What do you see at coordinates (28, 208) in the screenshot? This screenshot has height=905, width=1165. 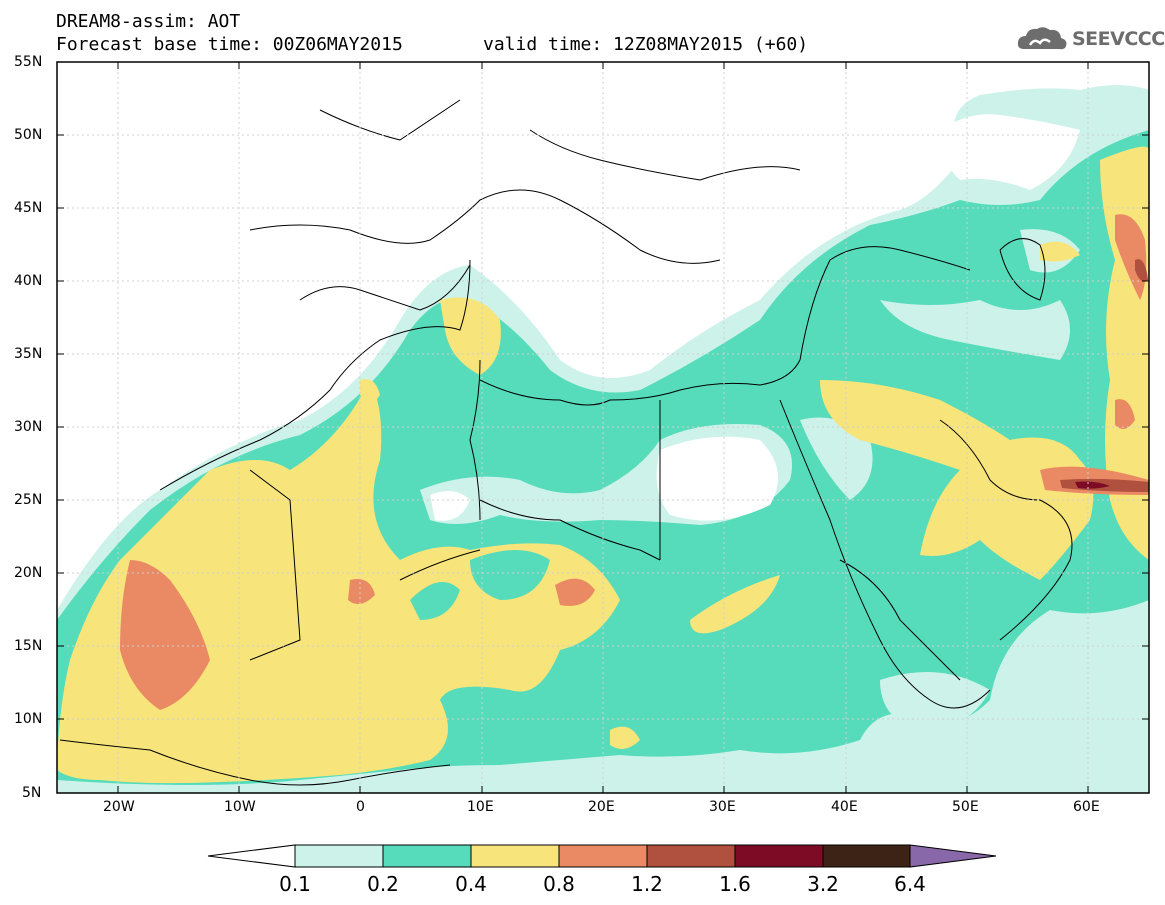 I see `lat-label: 45N` at bounding box center [28, 208].